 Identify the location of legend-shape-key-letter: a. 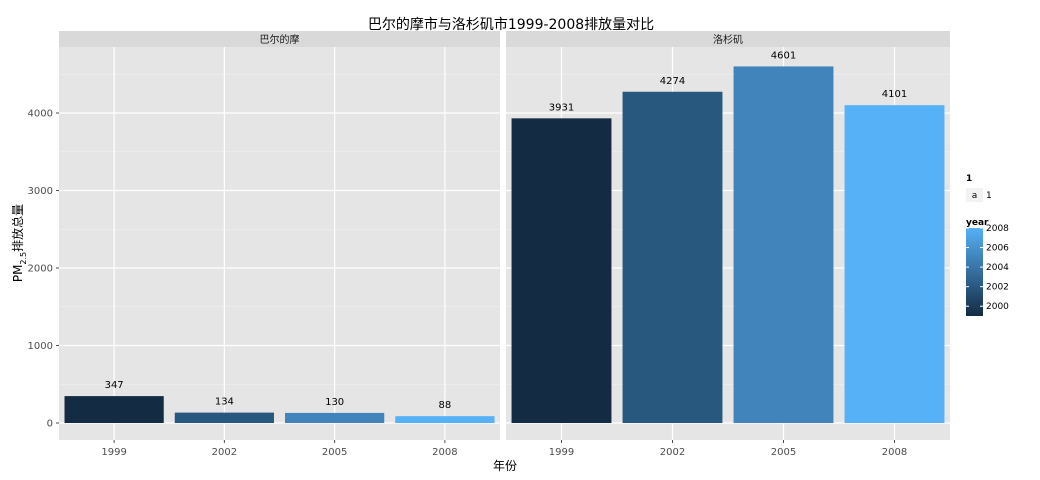
(975, 196).